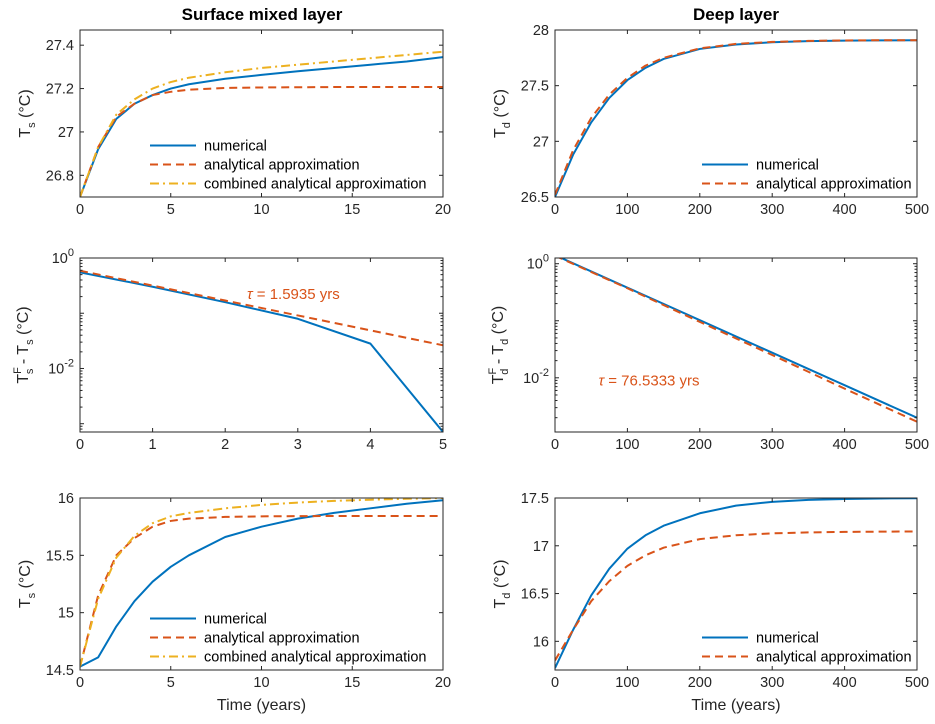 This screenshot has width=935, height=724. I want to click on y-tick-label: 15, so click(66, 614).